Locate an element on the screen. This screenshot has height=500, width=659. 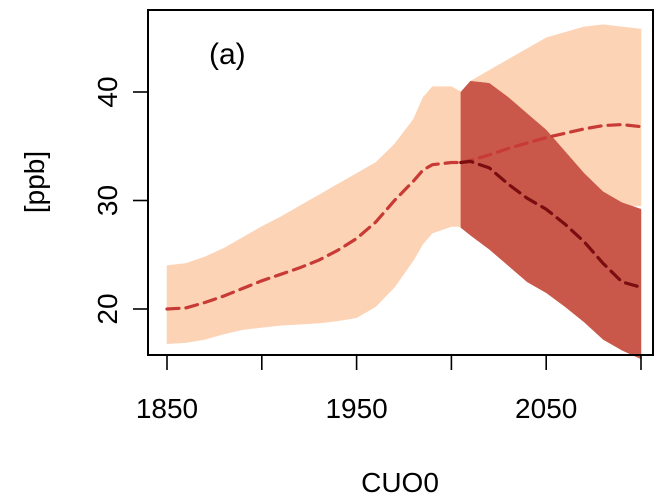
y-axis: 20 30 40 is located at coordinates (120, 200).